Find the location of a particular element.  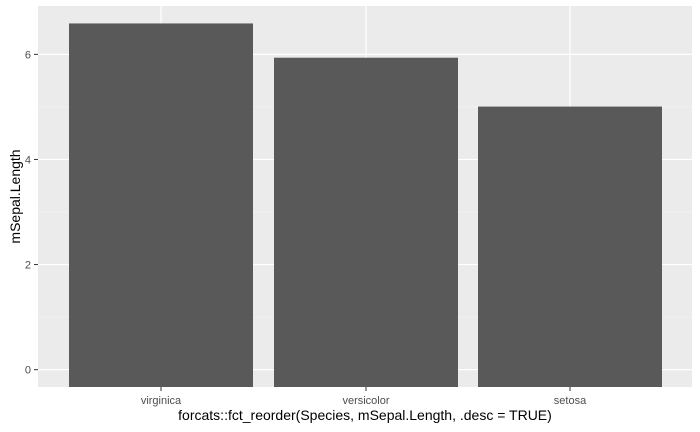

y-axis: 0 2 4 6 is located at coordinates (31, 213).